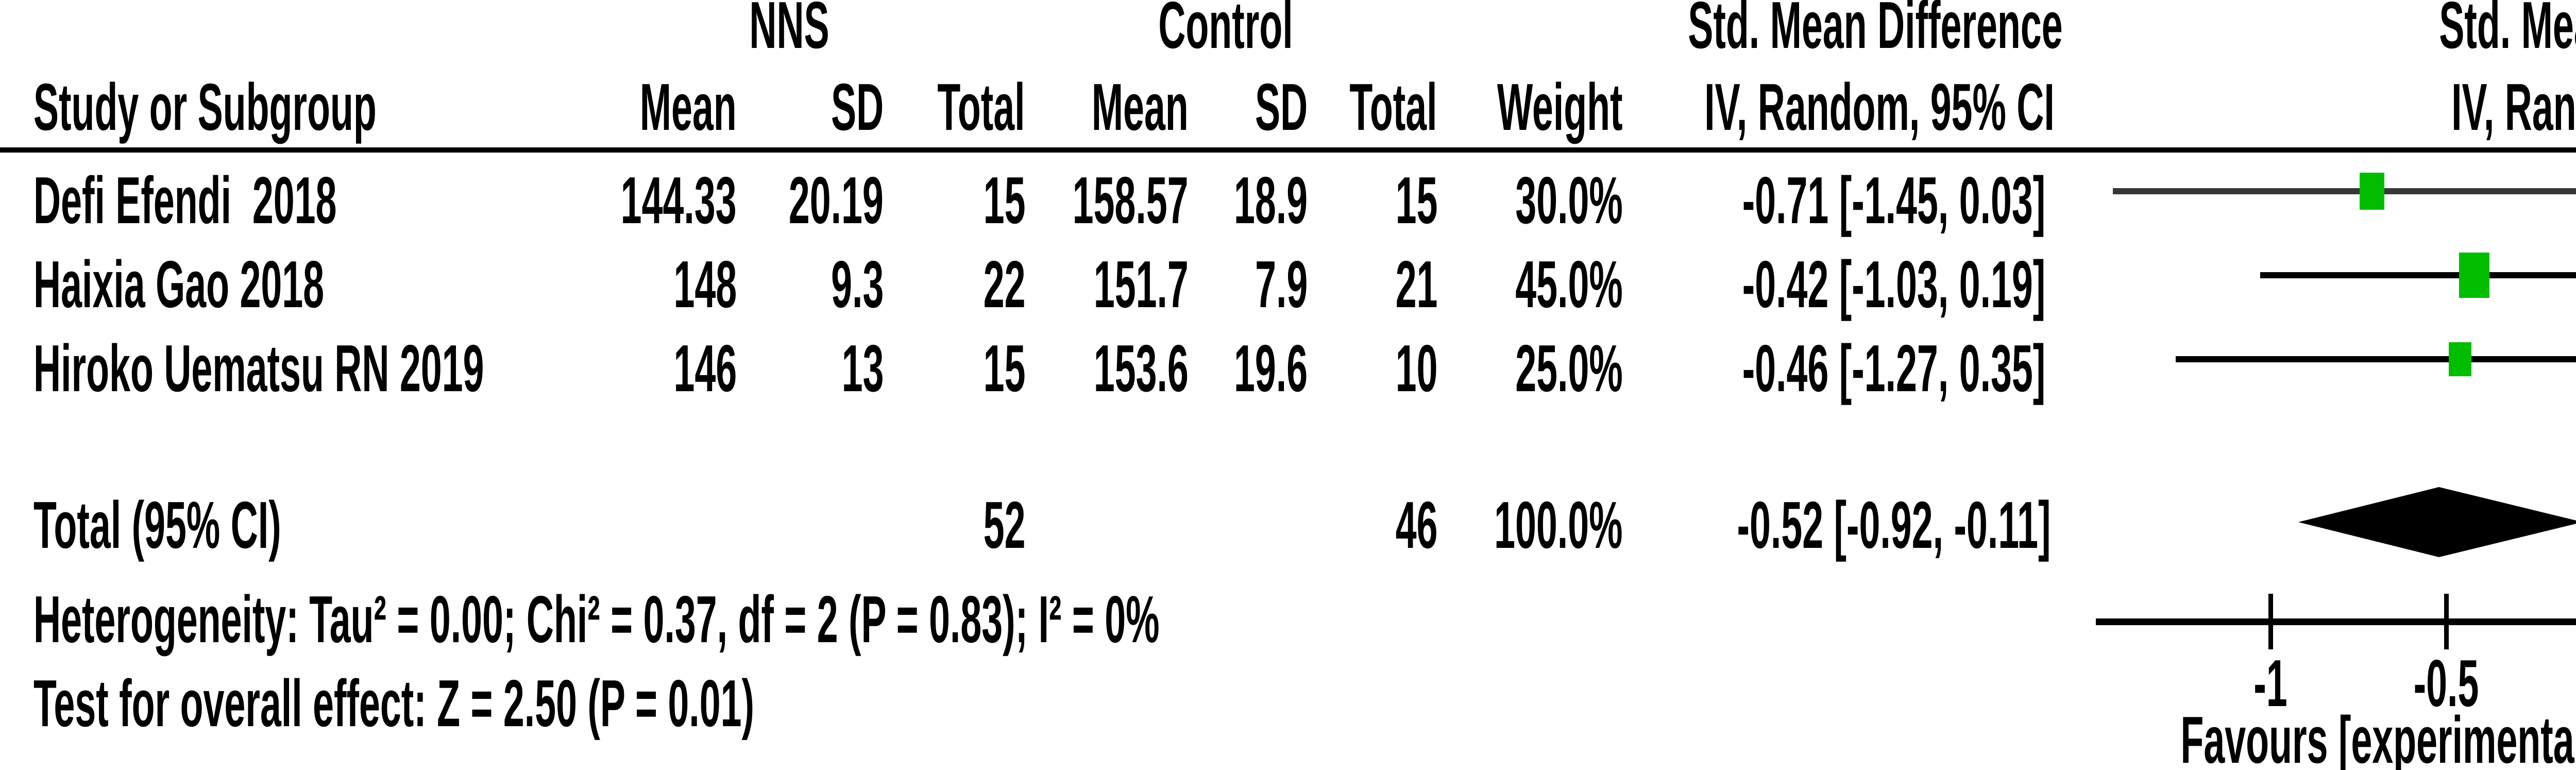 The height and width of the screenshot is (770, 2576). Describe the element at coordinates (2446, 683) in the screenshot. I see `axis-tick-label: -0.5` at that location.